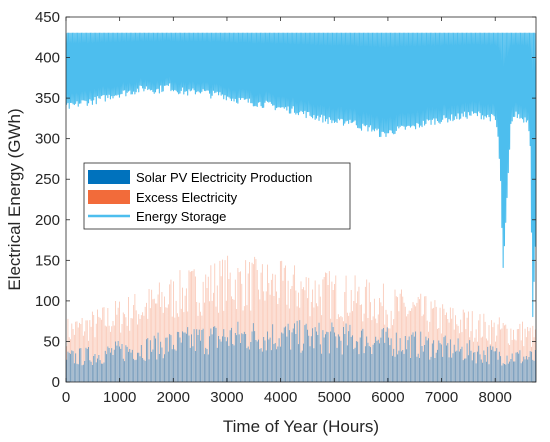  Describe the element at coordinates (56, 382) in the screenshot. I see `y-tick-label: 0` at that location.